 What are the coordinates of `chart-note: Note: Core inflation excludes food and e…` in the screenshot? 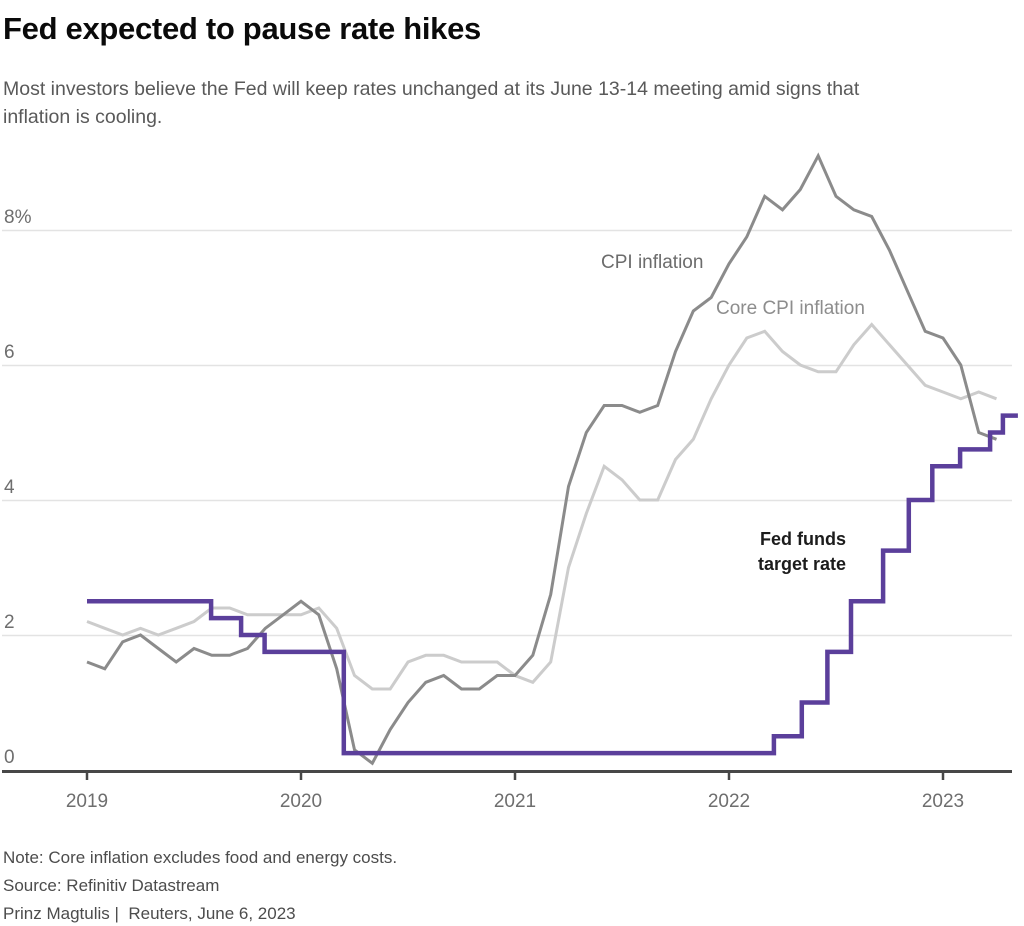 It's located at (200, 857).